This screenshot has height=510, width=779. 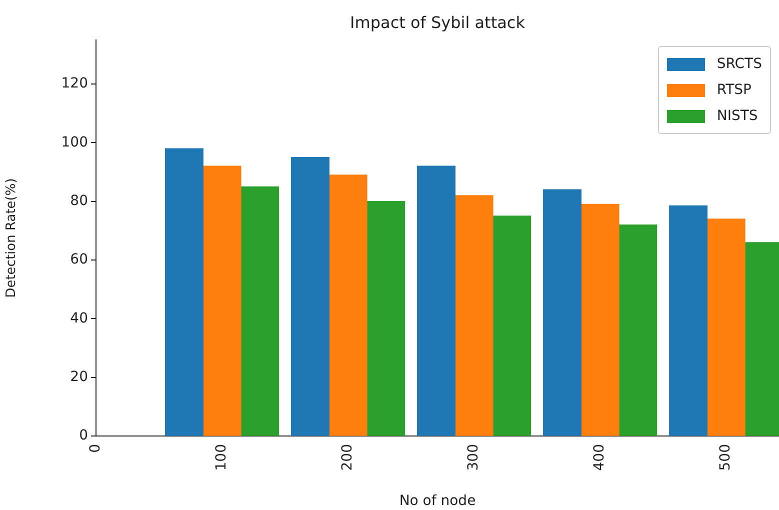 What do you see at coordinates (734, 90) in the screenshot?
I see `legend-label: RTSP` at bounding box center [734, 90].